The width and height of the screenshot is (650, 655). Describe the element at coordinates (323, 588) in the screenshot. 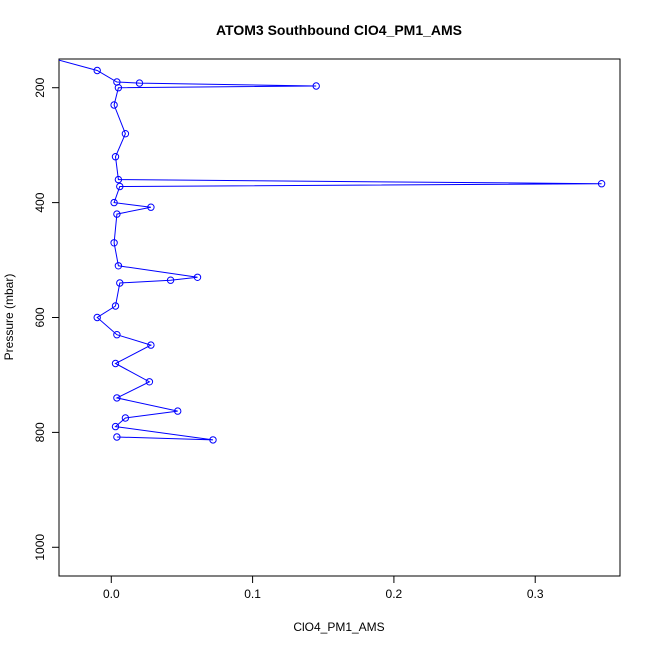

I see `x-axis: 0.0 0.1 0.2 0.3` at that location.